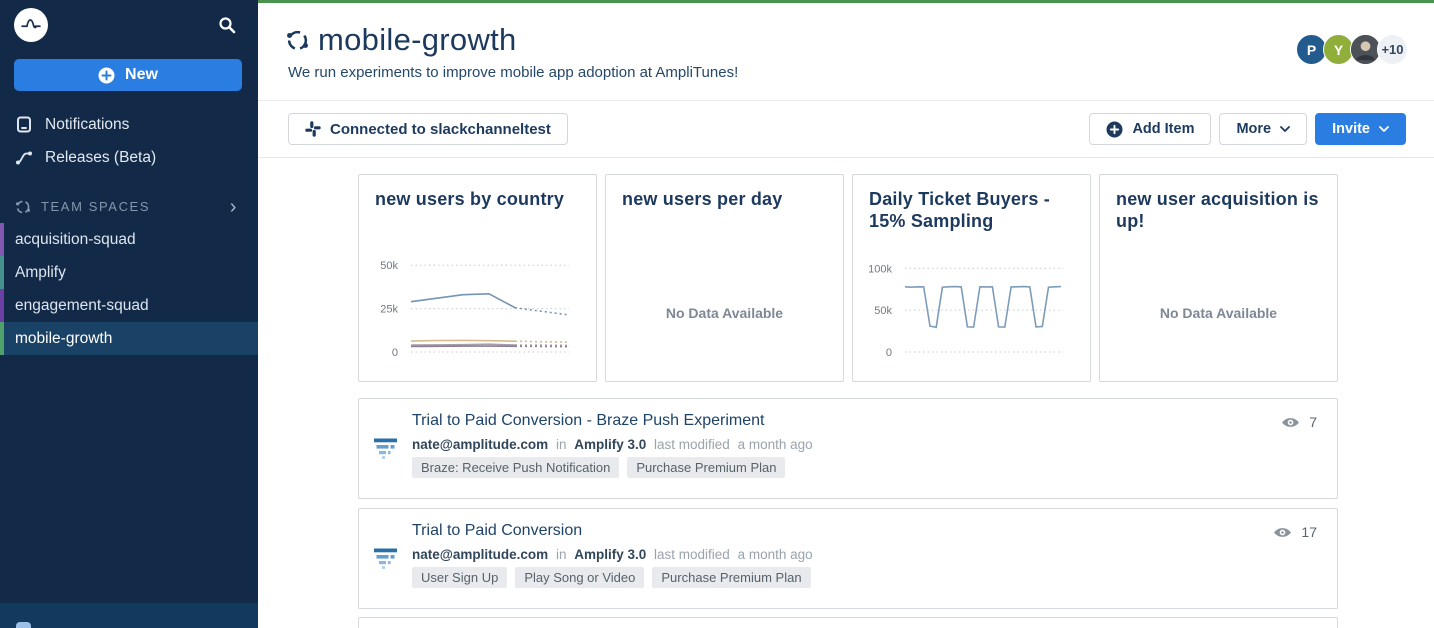  What do you see at coordinates (561, 444) in the screenshot?
I see `meta-in-label: in` at bounding box center [561, 444].